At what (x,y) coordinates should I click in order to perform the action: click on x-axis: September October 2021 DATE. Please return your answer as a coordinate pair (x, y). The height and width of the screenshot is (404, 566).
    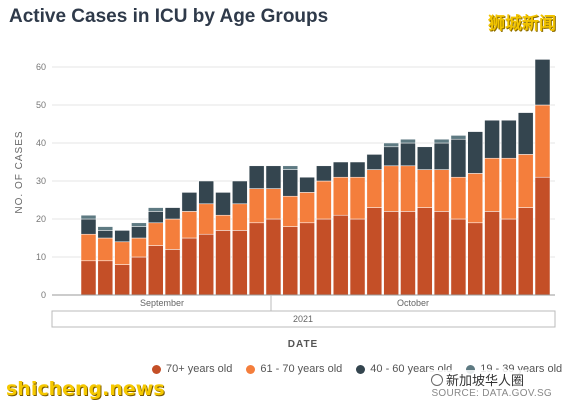
    Looking at the image, I should click on (303, 322).